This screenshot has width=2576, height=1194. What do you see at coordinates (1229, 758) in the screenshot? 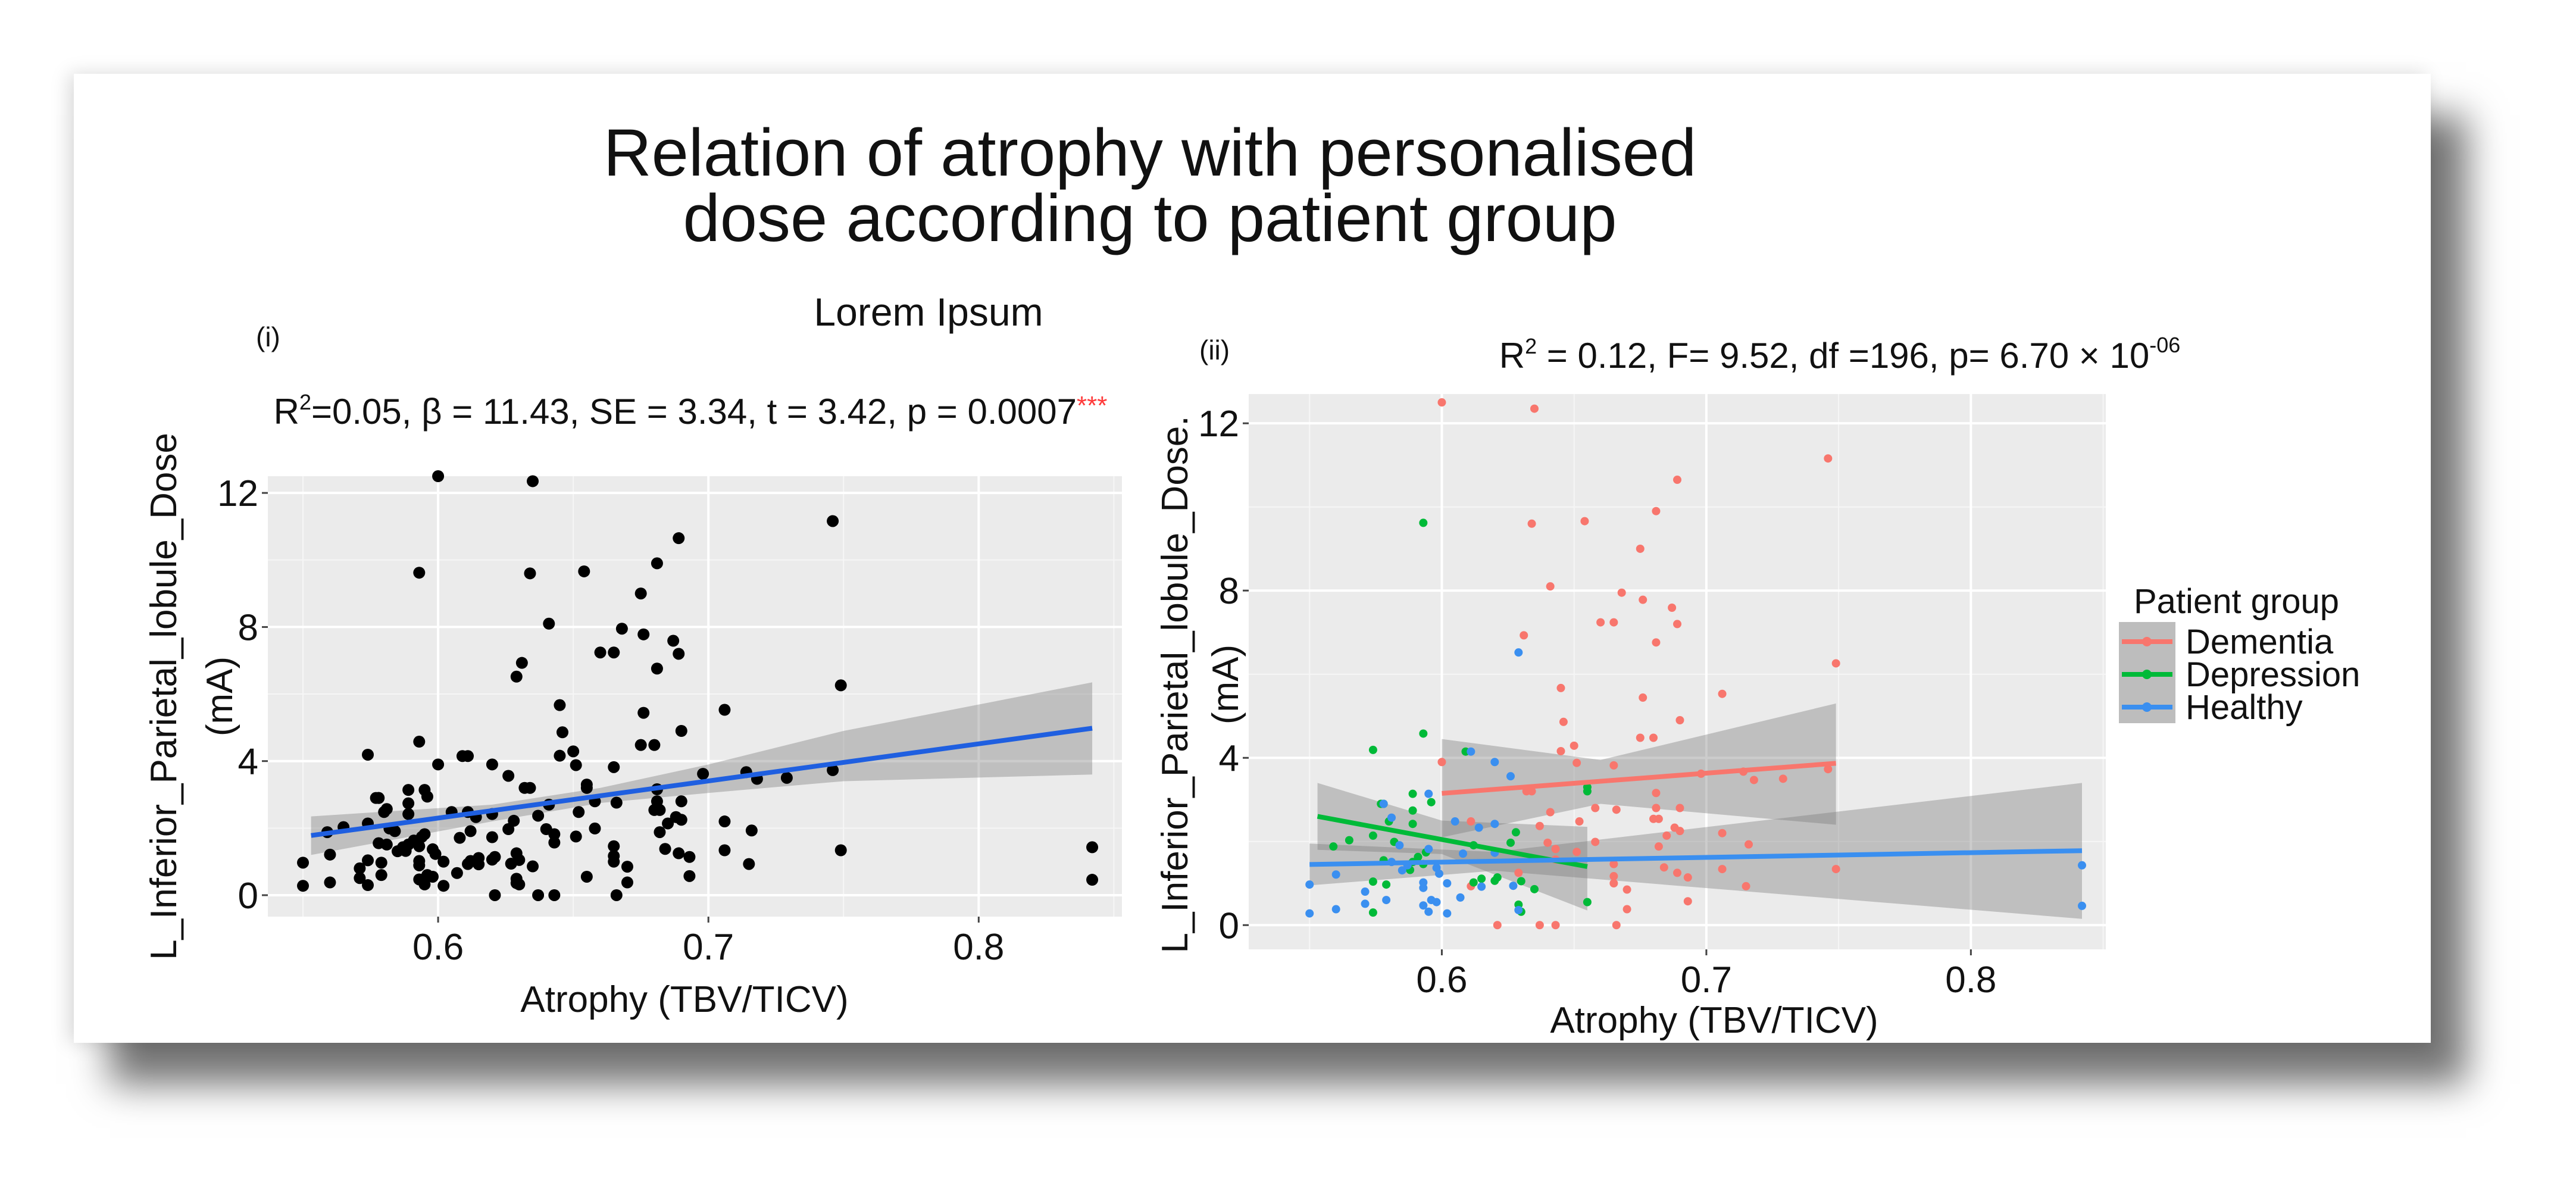
I see `y-tick-label: 4` at bounding box center [1229, 758].